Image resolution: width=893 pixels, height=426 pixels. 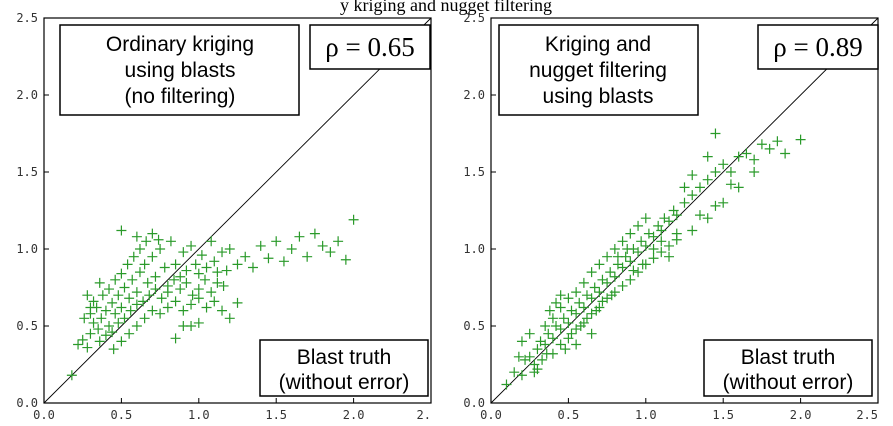 What do you see at coordinates (474, 95) in the screenshot?
I see `right-y-tick-label: 2.0` at bounding box center [474, 95].